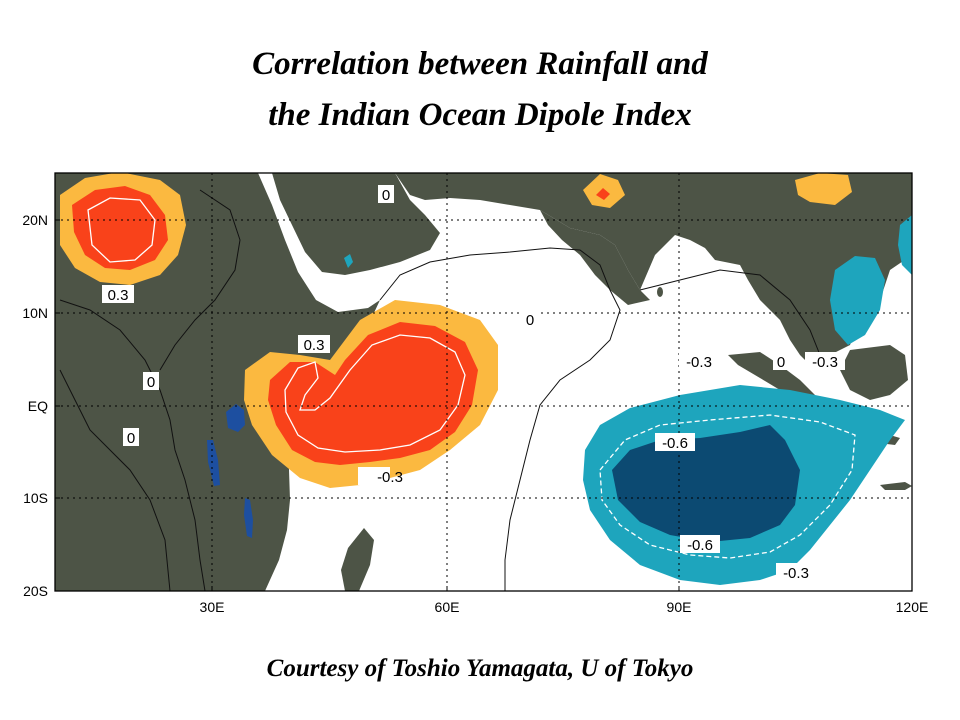 This screenshot has width=960, height=720. I want to click on lat-label-10s: 10S, so click(35, 498).